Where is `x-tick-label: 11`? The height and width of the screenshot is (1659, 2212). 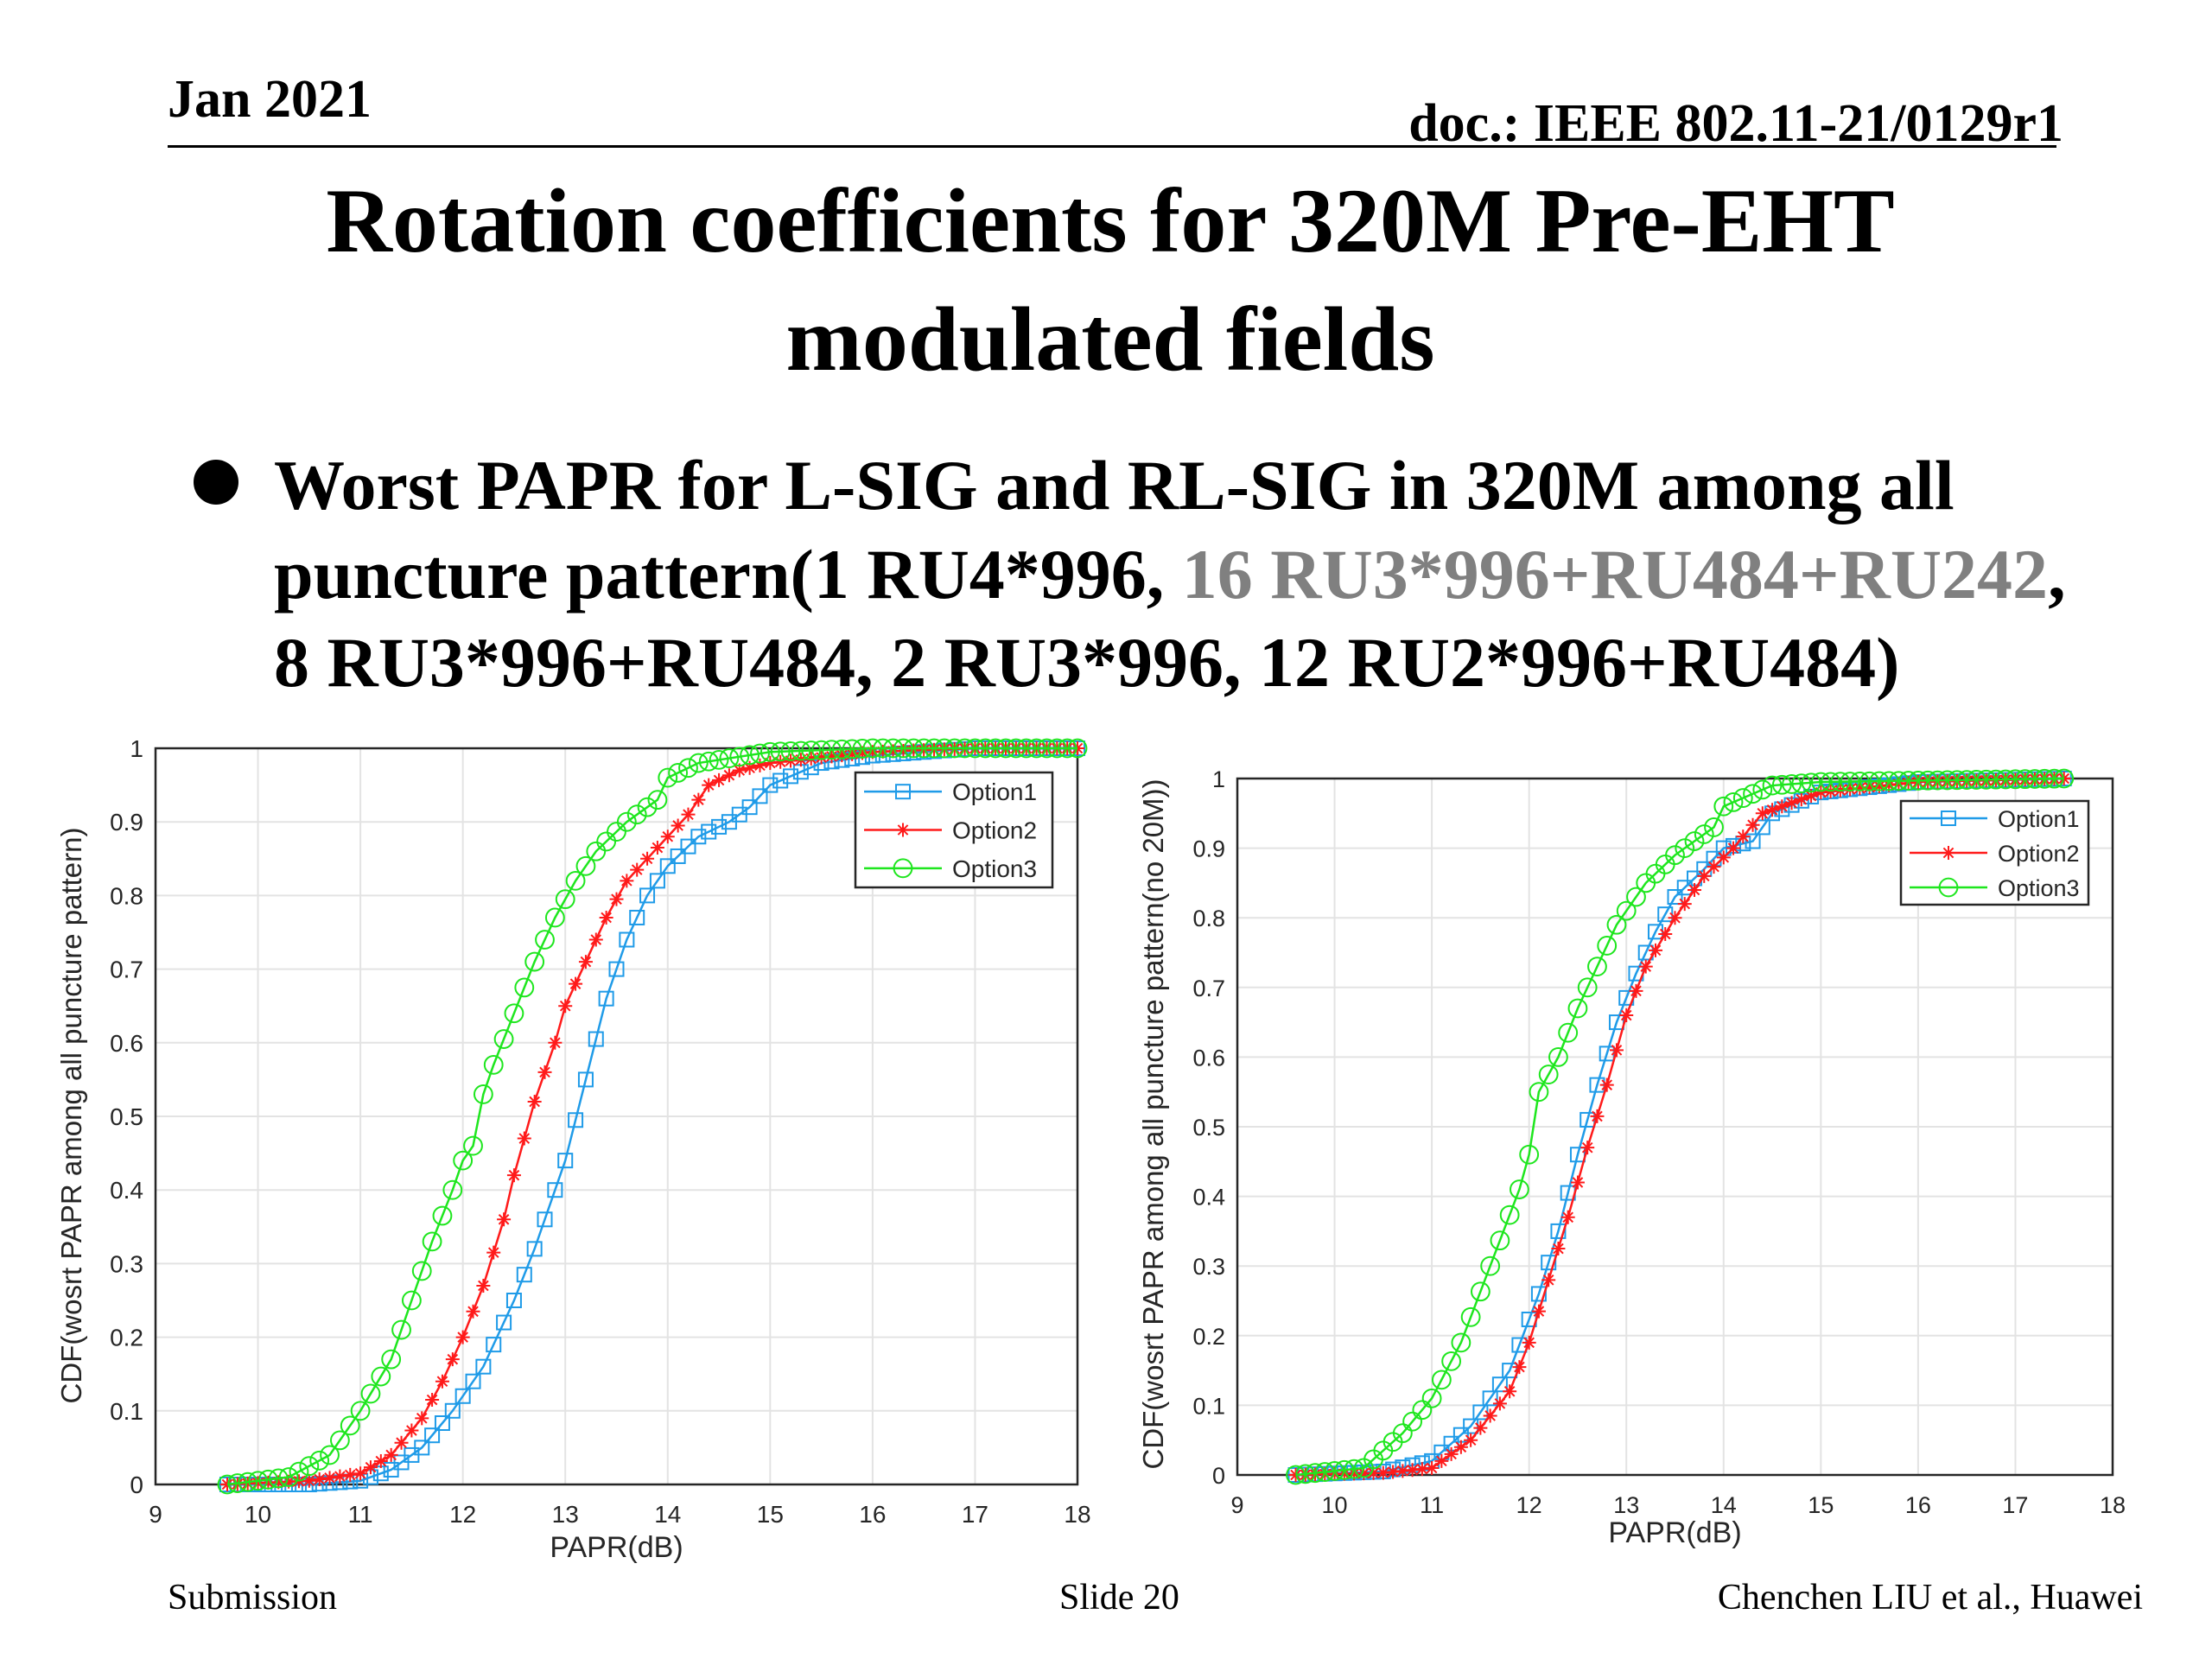 x-tick-label: 11 is located at coordinates (360, 1514).